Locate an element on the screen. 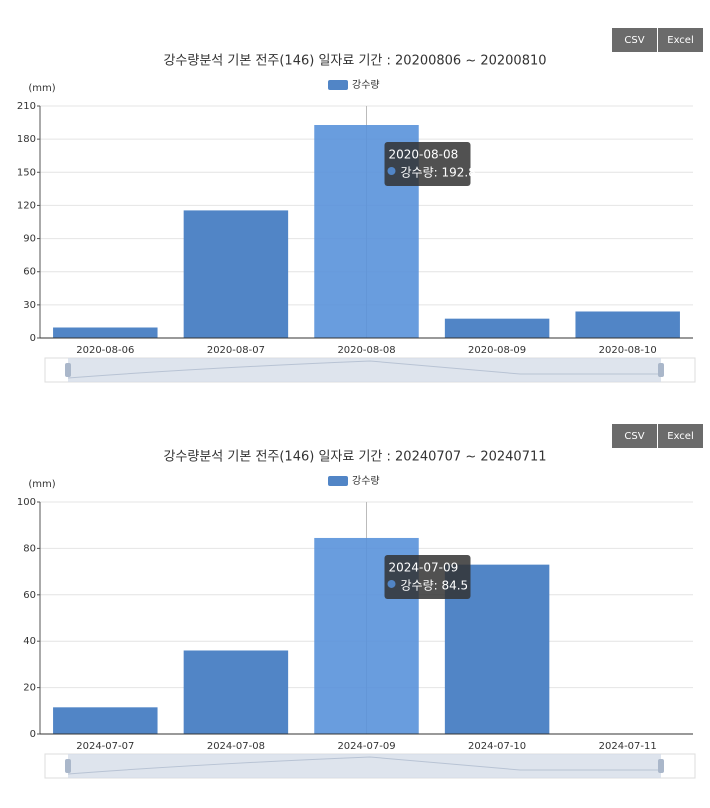  x-tick-label: 2024-07-08 is located at coordinates (236, 746).